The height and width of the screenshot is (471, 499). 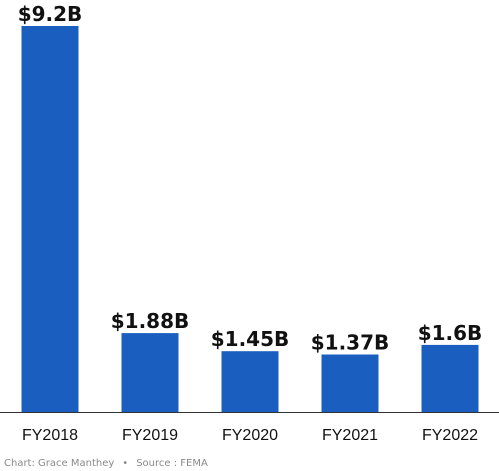 I want to click on chart-credit: Chart: Grace Manthey • Source : FEMA, so click(x=106, y=464).